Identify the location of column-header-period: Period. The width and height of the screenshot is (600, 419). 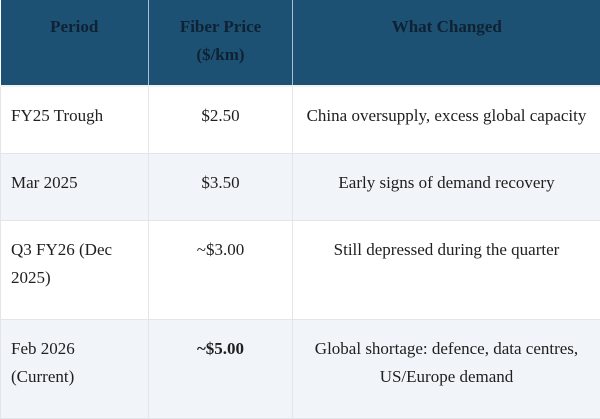
(74, 43).